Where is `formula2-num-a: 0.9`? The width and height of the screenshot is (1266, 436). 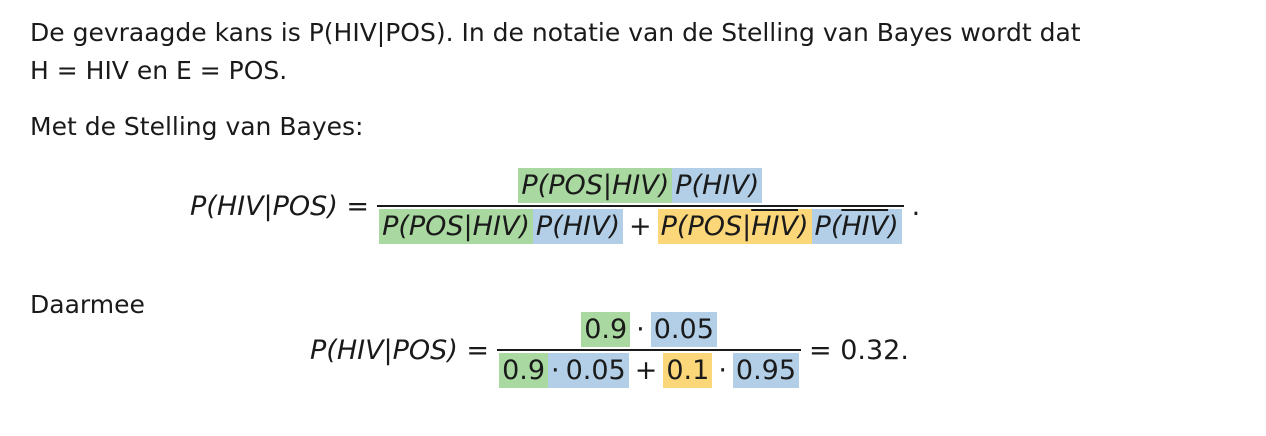 formula2-num-a: 0.9 is located at coordinates (606, 329).